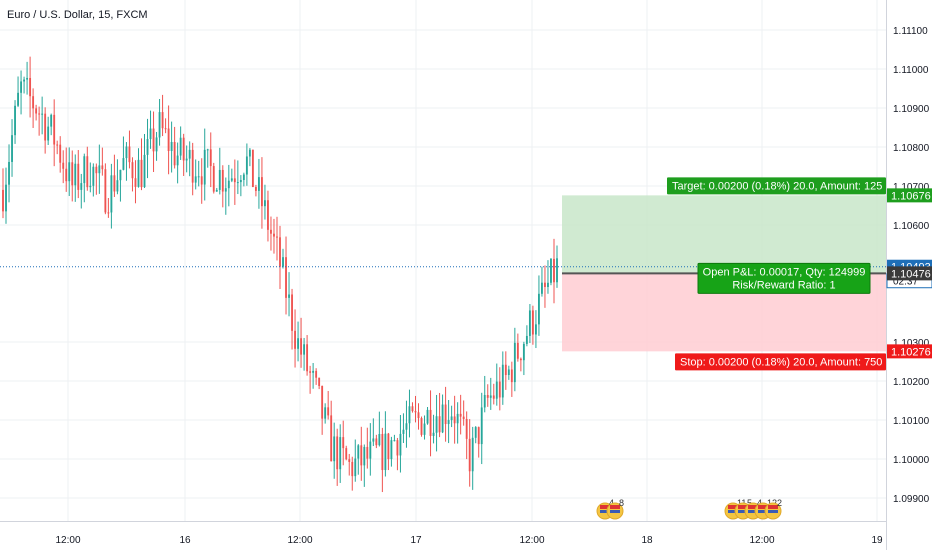  What do you see at coordinates (77, 15) in the screenshot?
I see `chart-title: Euro / U.S. Dollar, 15, FXCM` at bounding box center [77, 15].